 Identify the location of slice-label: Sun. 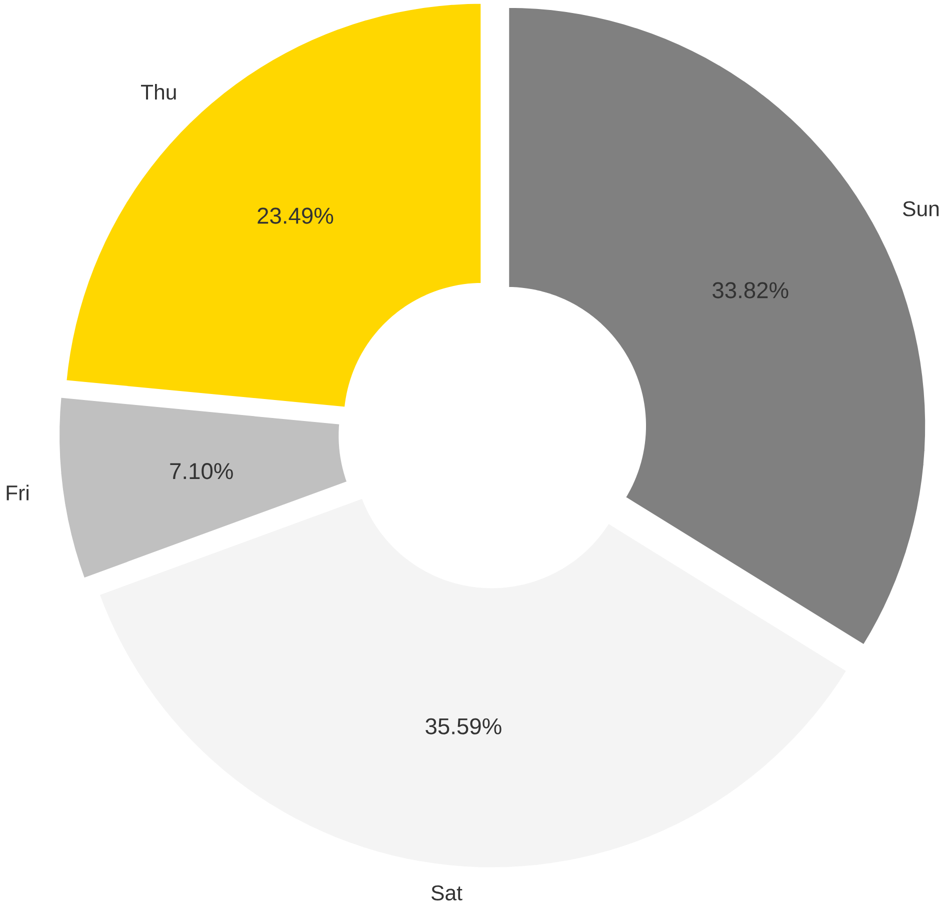
(921, 209).